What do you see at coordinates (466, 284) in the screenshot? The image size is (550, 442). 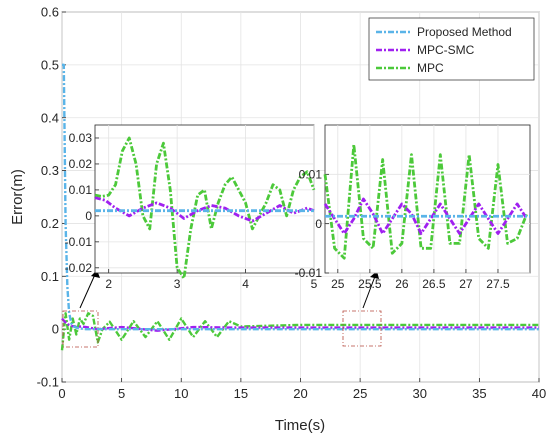 I see `x-tick-label: 27` at bounding box center [466, 284].